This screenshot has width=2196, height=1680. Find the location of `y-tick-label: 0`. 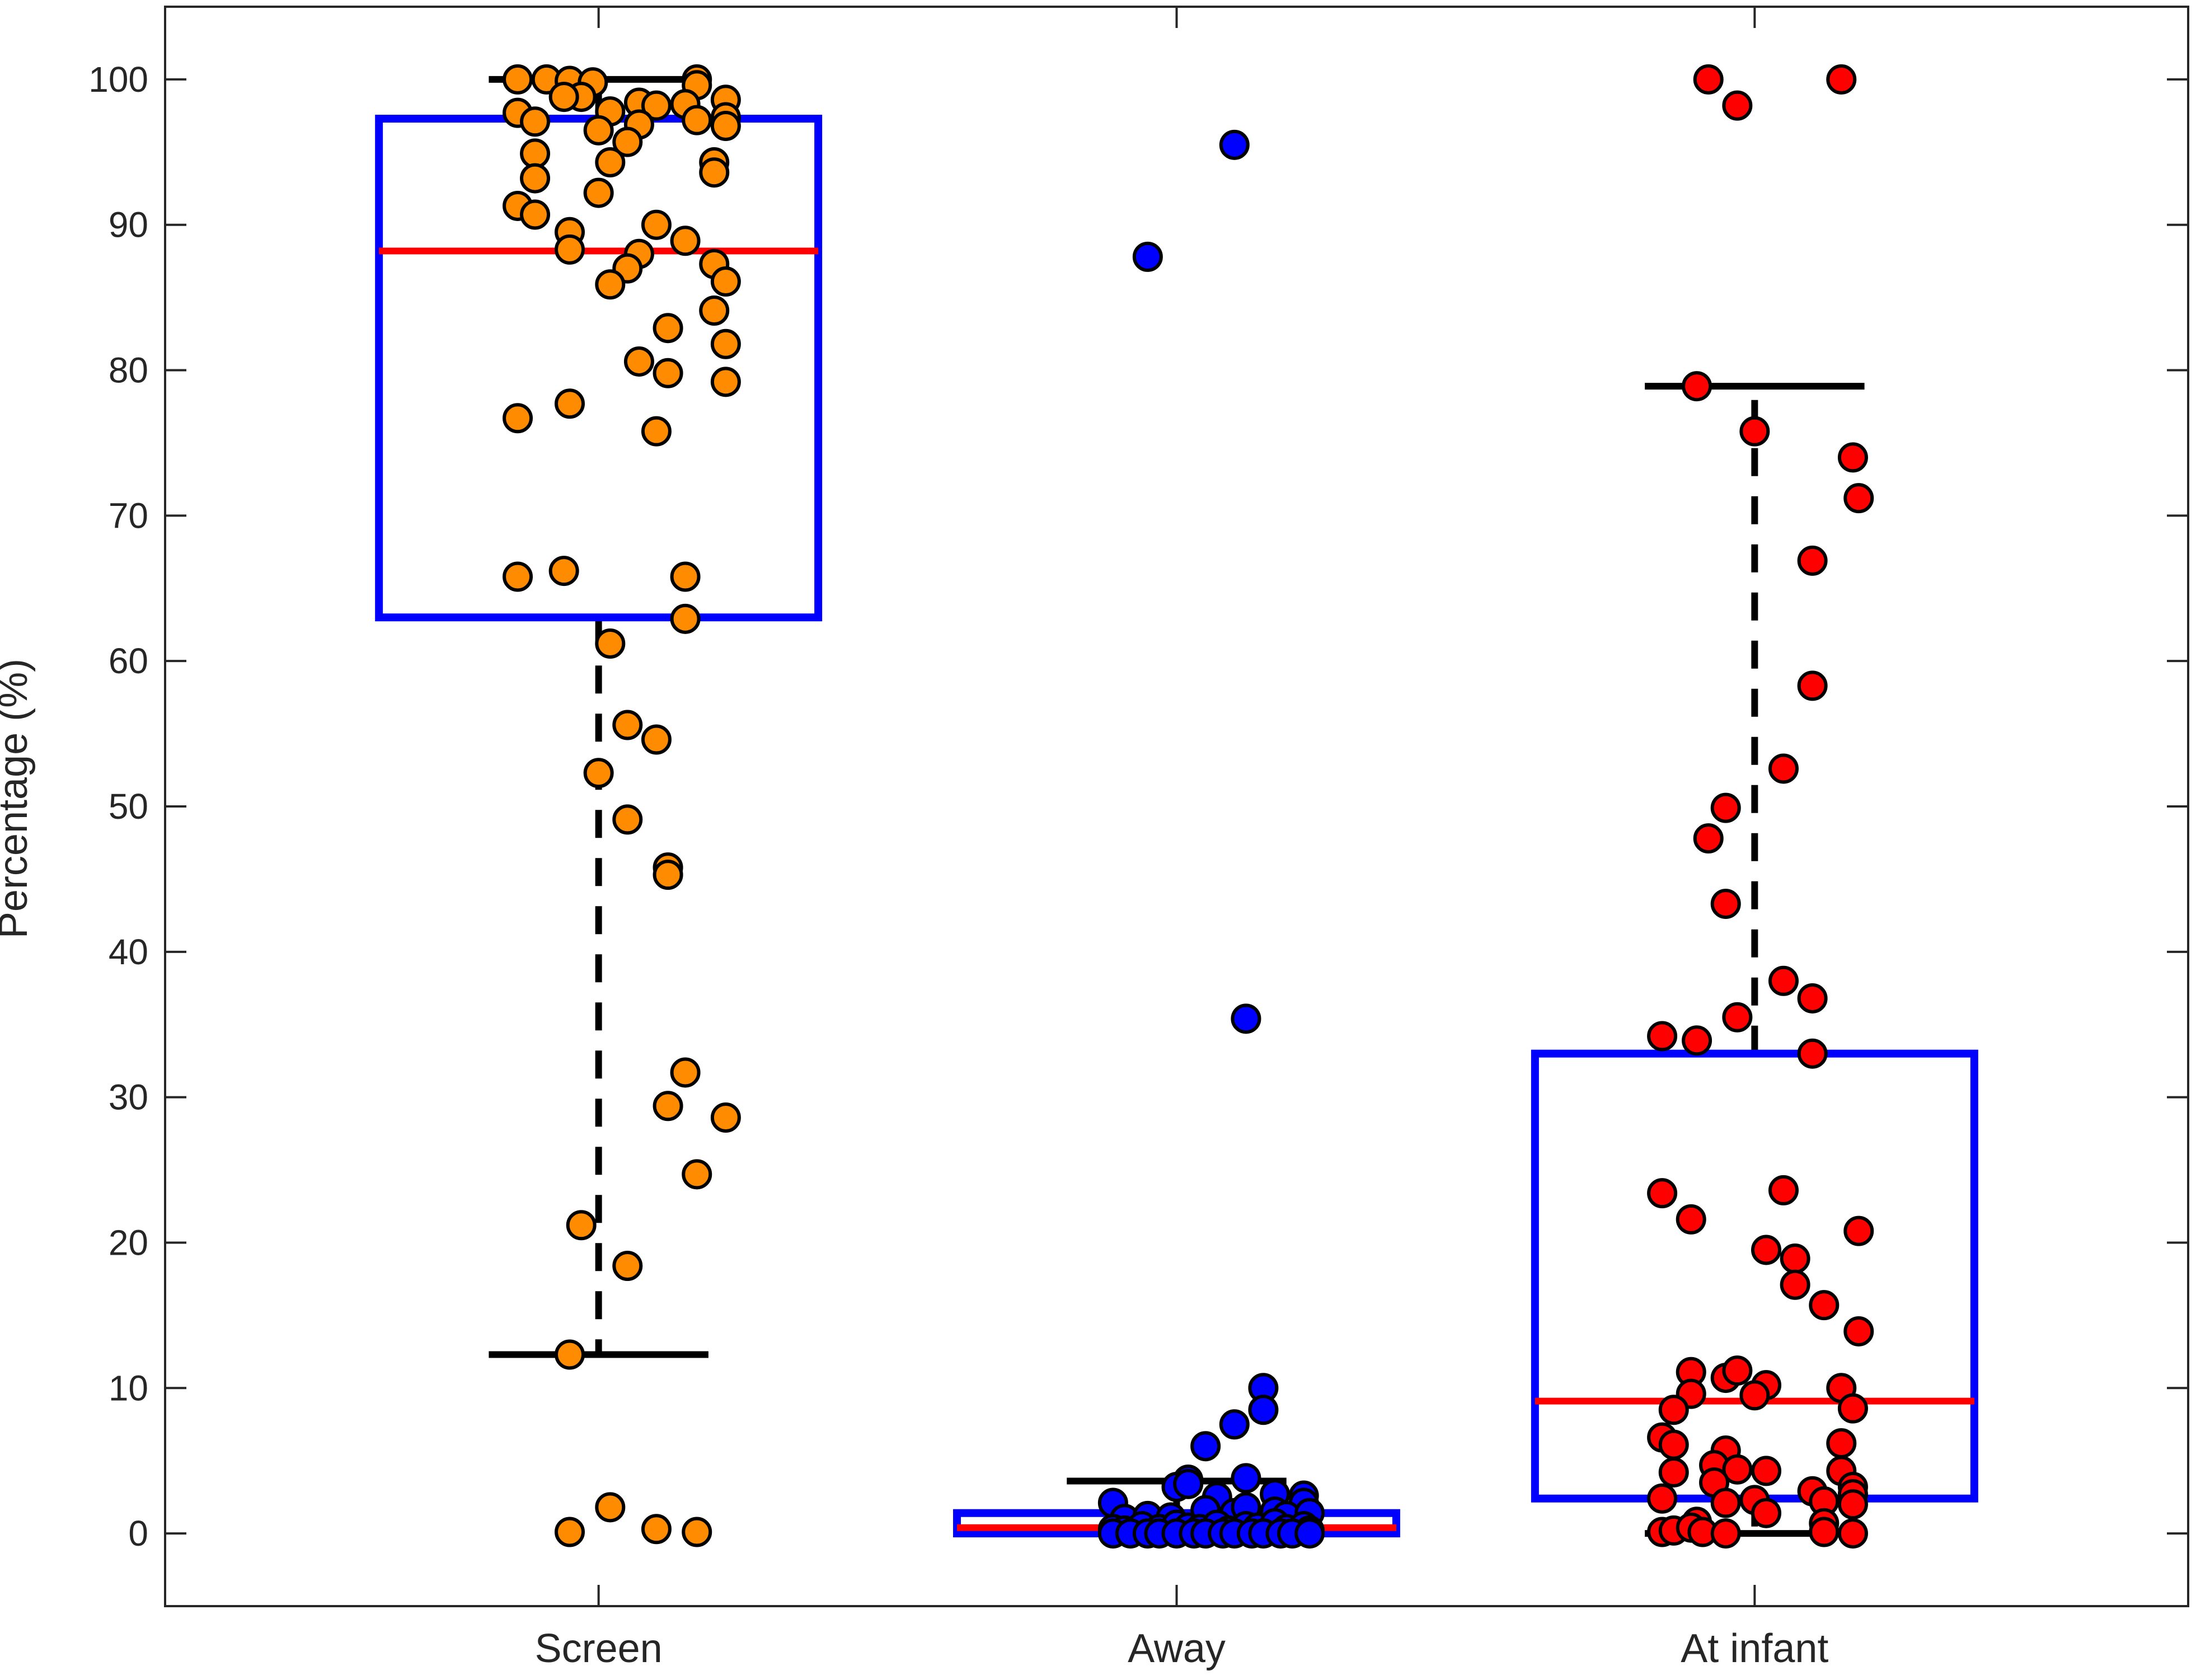

y-tick-label: 0 is located at coordinates (138, 1533).